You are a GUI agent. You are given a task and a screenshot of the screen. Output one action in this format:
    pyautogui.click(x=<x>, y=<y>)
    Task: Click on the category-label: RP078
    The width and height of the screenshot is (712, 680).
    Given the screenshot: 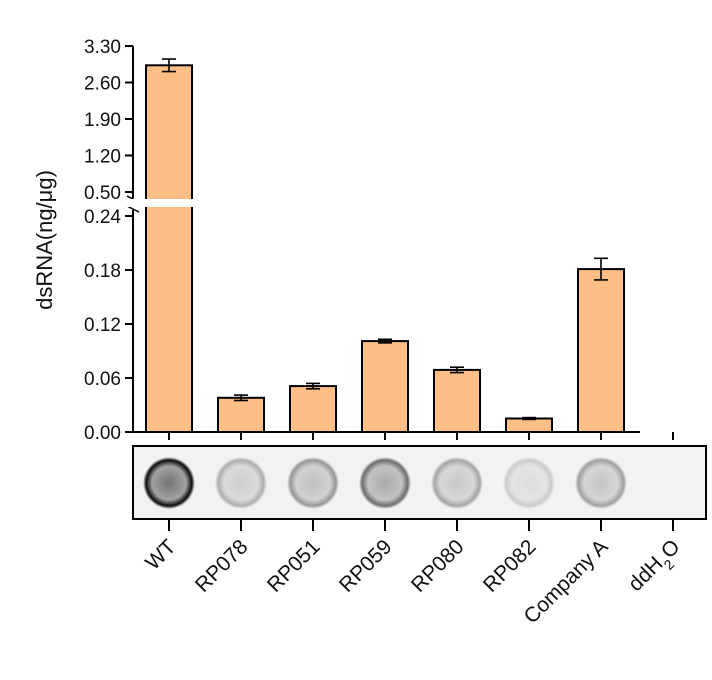 What is the action you would take?
    pyautogui.click(x=222, y=566)
    